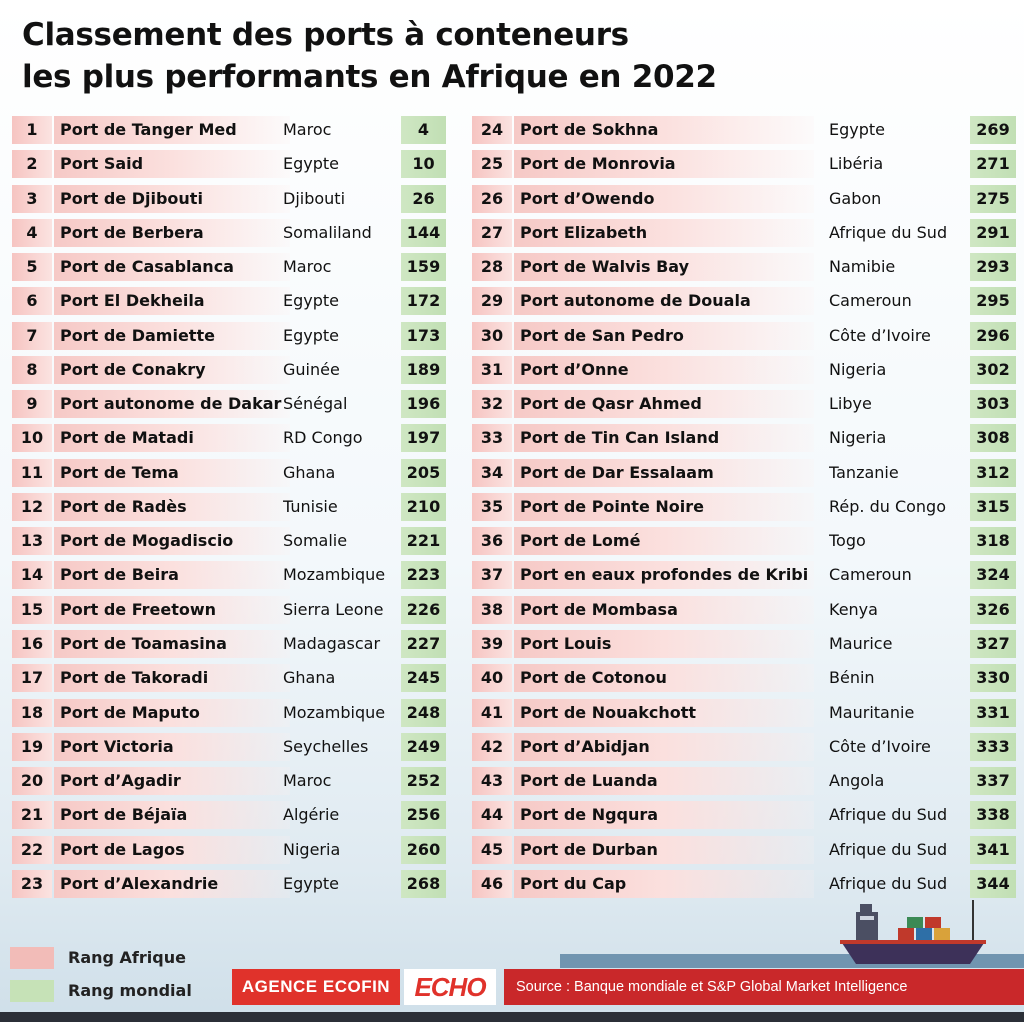  I want to click on rank-world-cell: 223, so click(423, 575).